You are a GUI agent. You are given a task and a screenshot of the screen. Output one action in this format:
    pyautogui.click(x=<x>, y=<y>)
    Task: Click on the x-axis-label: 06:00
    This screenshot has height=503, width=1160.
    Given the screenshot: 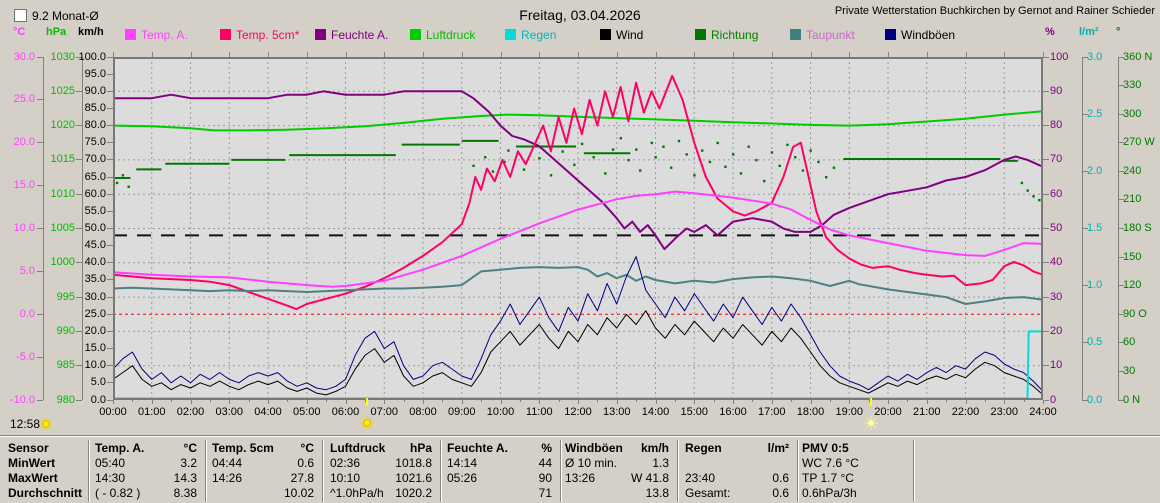 What is the action you would take?
    pyautogui.click(x=345, y=412)
    